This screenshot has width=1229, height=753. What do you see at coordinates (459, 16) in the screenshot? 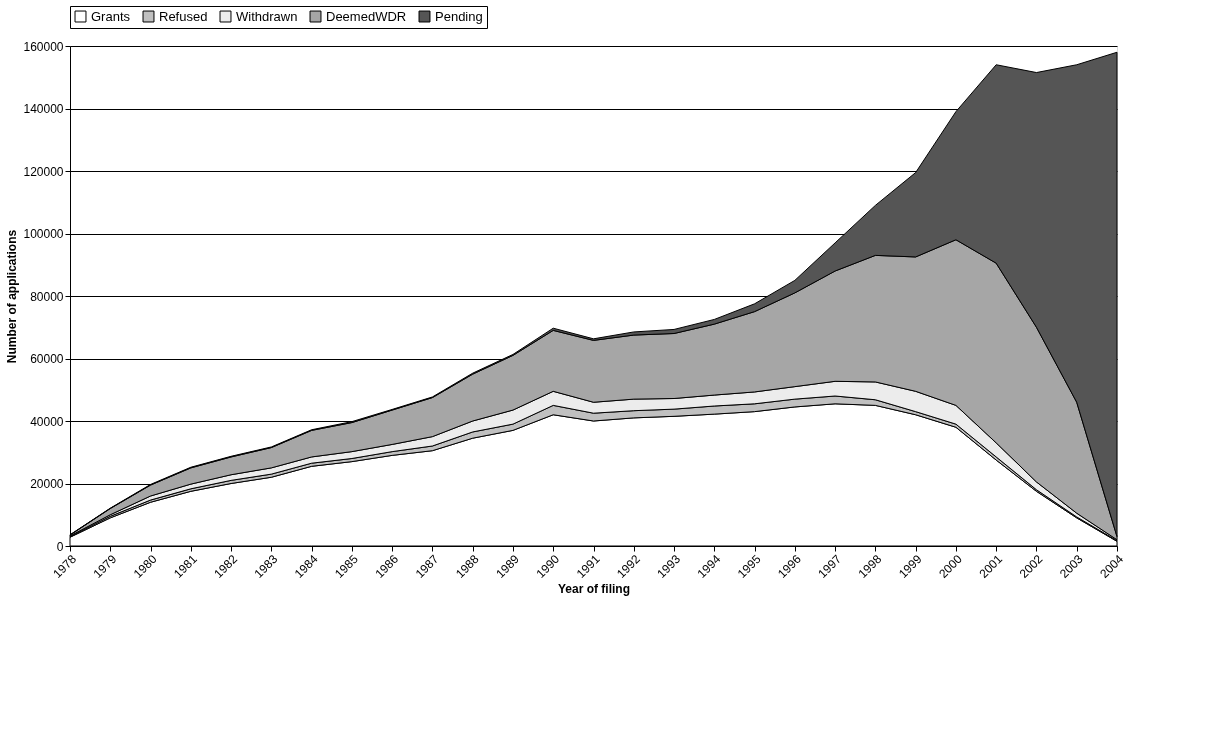
I see `legend-label: Pending` at bounding box center [459, 16].